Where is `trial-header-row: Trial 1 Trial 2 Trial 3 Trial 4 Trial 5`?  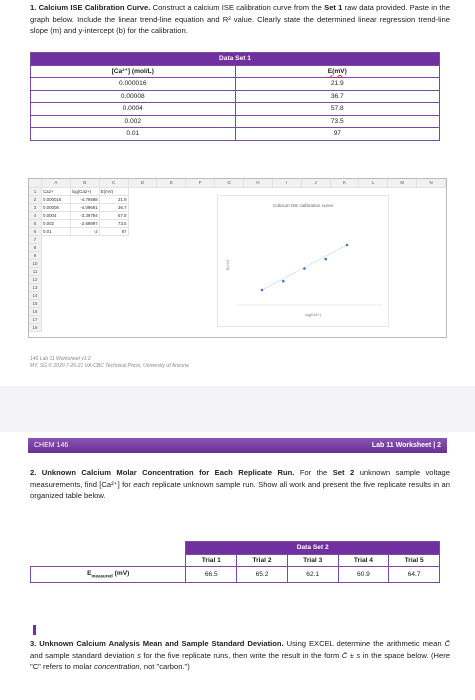 trial-header-row: Trial 1 Trial 2 Trial 3 Trial 4 Trial 5 is located at coordinates (235, 560).